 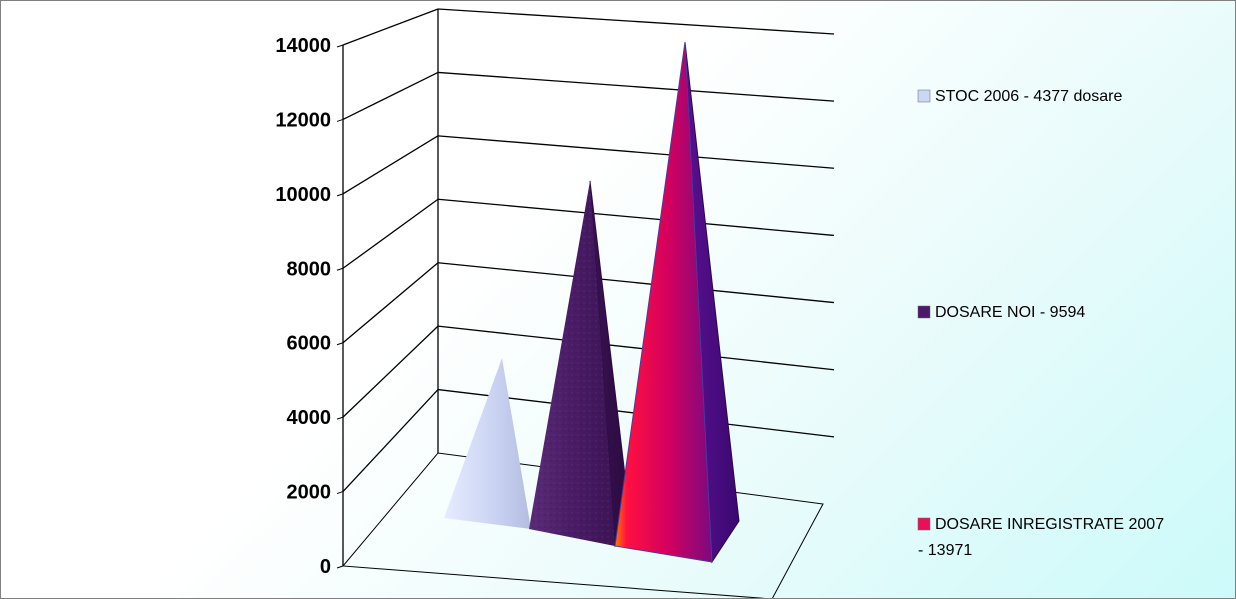 I want to click on bar-stoc-2006, so click(x=487, y=443).